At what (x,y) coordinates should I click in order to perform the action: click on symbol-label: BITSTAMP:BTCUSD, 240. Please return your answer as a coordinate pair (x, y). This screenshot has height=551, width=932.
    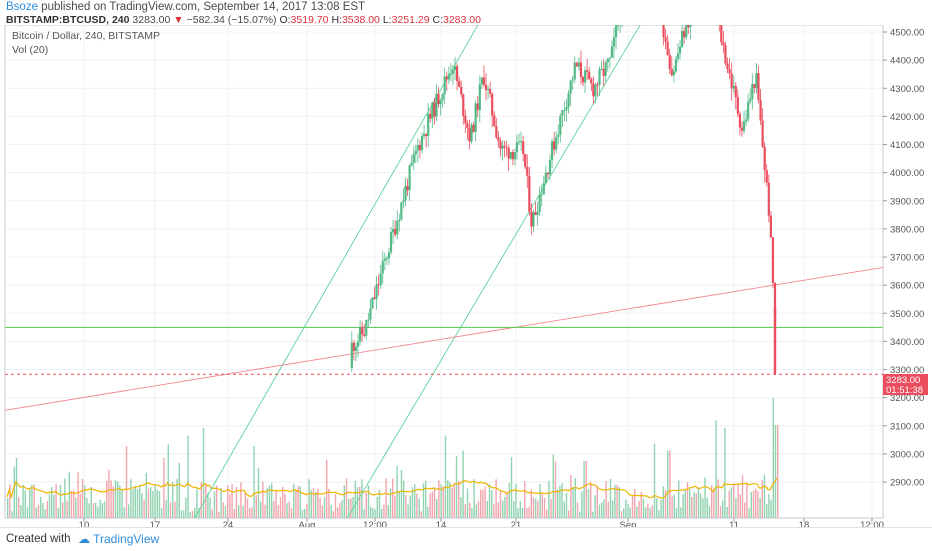
    Looking at the image, I should click on (68, 20).